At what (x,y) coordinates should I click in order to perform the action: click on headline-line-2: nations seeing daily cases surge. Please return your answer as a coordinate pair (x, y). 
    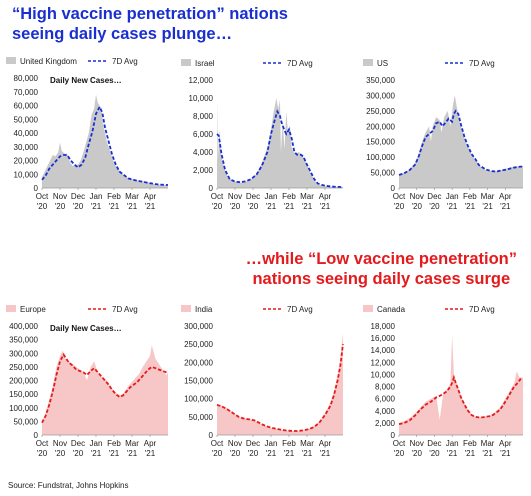
    Looking at the image, I should click on (381, 279).